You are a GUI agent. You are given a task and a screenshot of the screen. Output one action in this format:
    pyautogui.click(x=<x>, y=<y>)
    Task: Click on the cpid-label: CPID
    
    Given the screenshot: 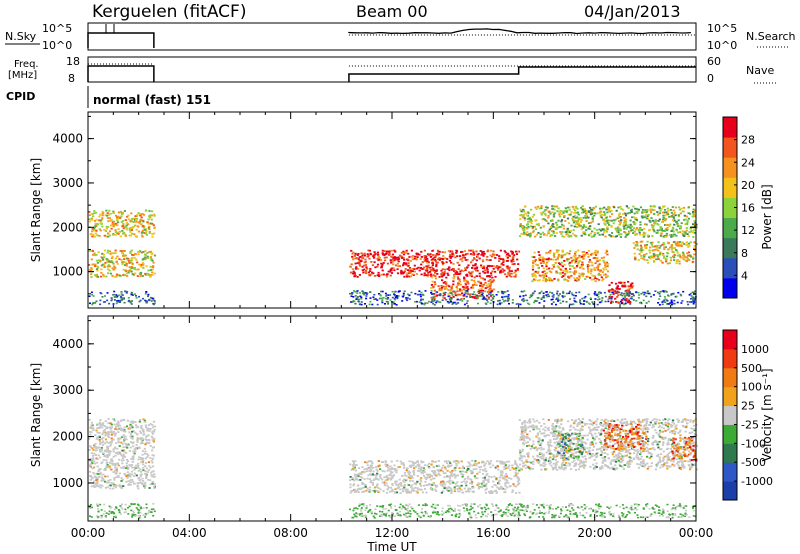 What is the action you would take?
    pyautogui.click(x=20, y=96)
    